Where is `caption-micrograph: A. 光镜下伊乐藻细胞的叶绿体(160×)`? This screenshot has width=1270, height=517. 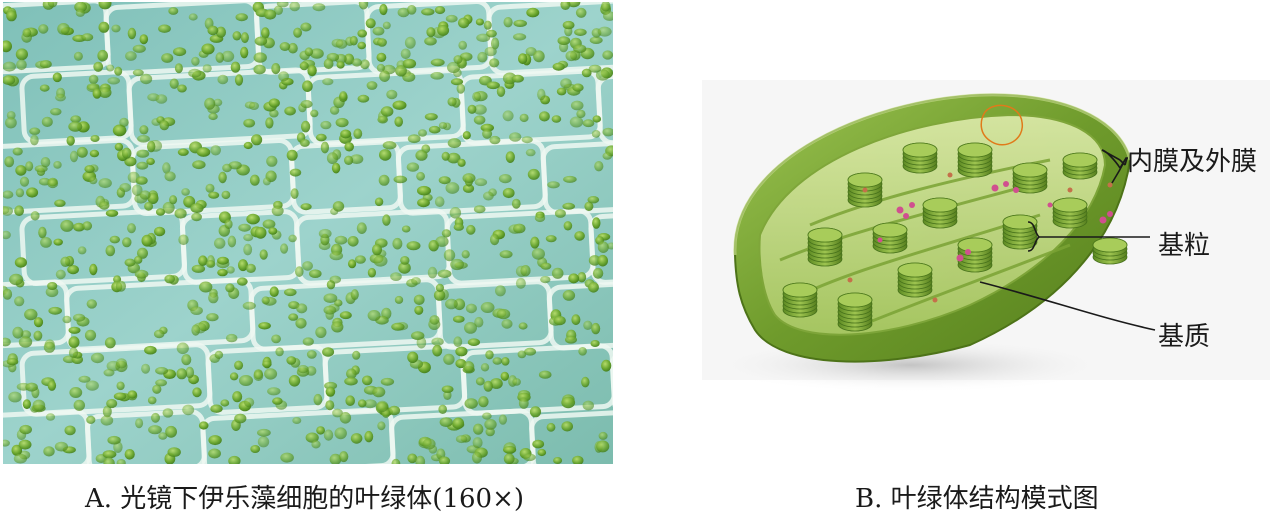 caption-micrograph: A. 光镜下伊乐藻细胞的叶绿体(160×) is located at coordinates (305, 499).